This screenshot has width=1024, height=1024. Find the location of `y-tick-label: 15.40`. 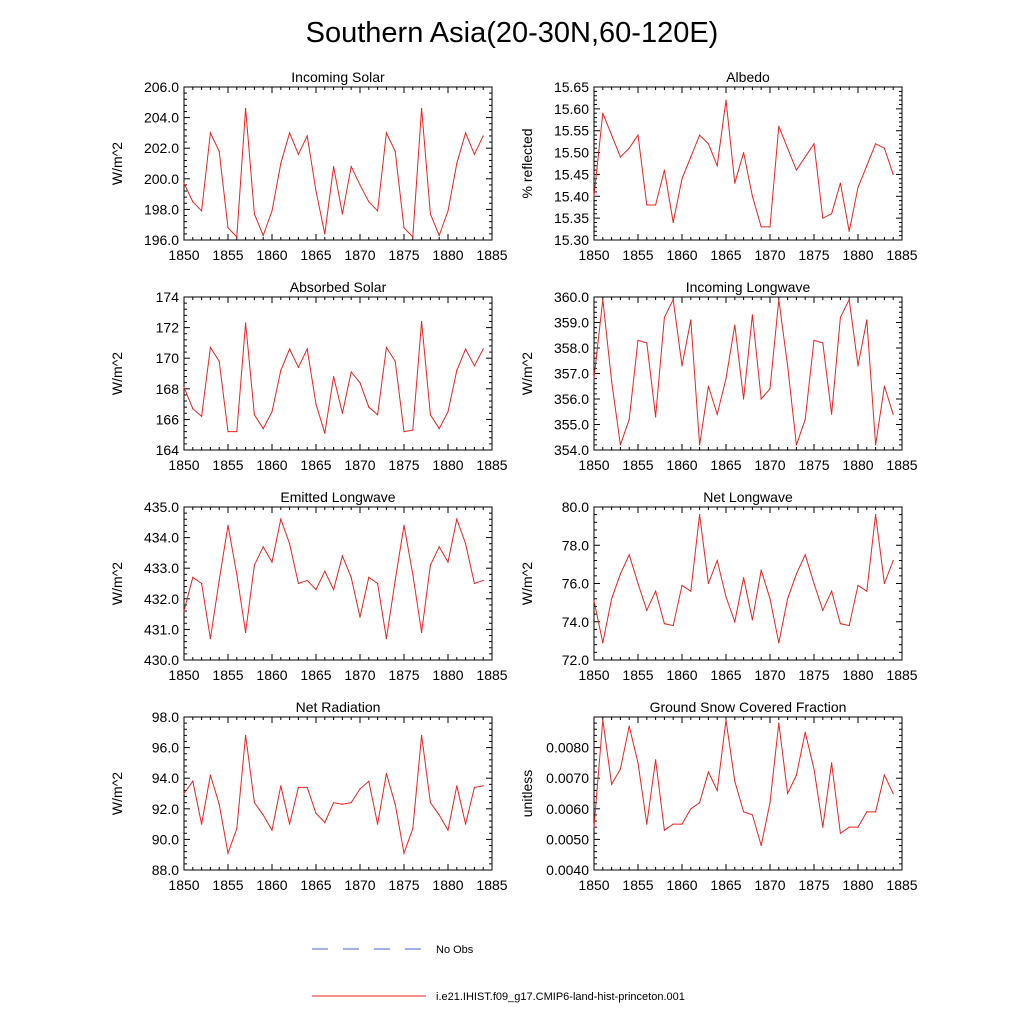

y-tick-label: 15.40 is located at coordinates (571, 196).